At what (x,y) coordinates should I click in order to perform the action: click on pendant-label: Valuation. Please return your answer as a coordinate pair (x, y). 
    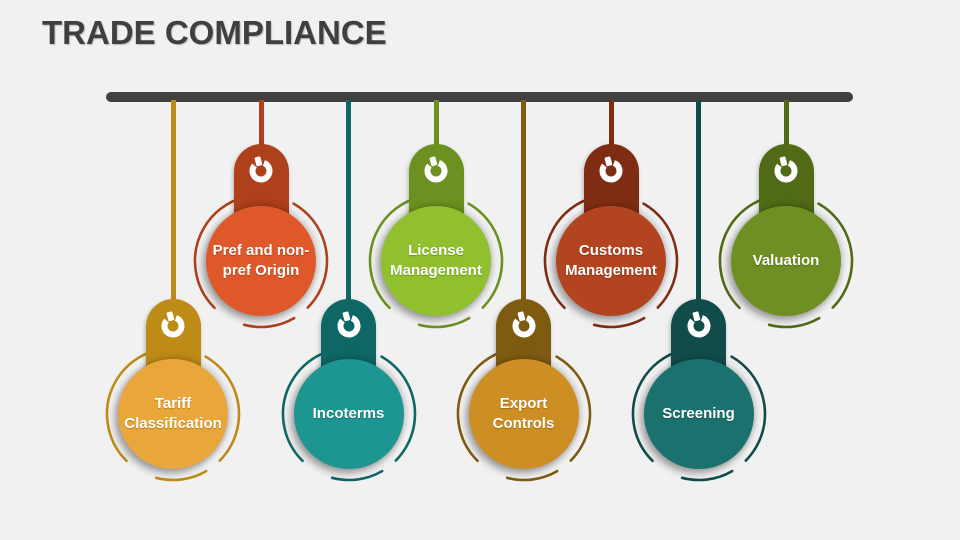
    Looking at the image, I should click on (786, 261).